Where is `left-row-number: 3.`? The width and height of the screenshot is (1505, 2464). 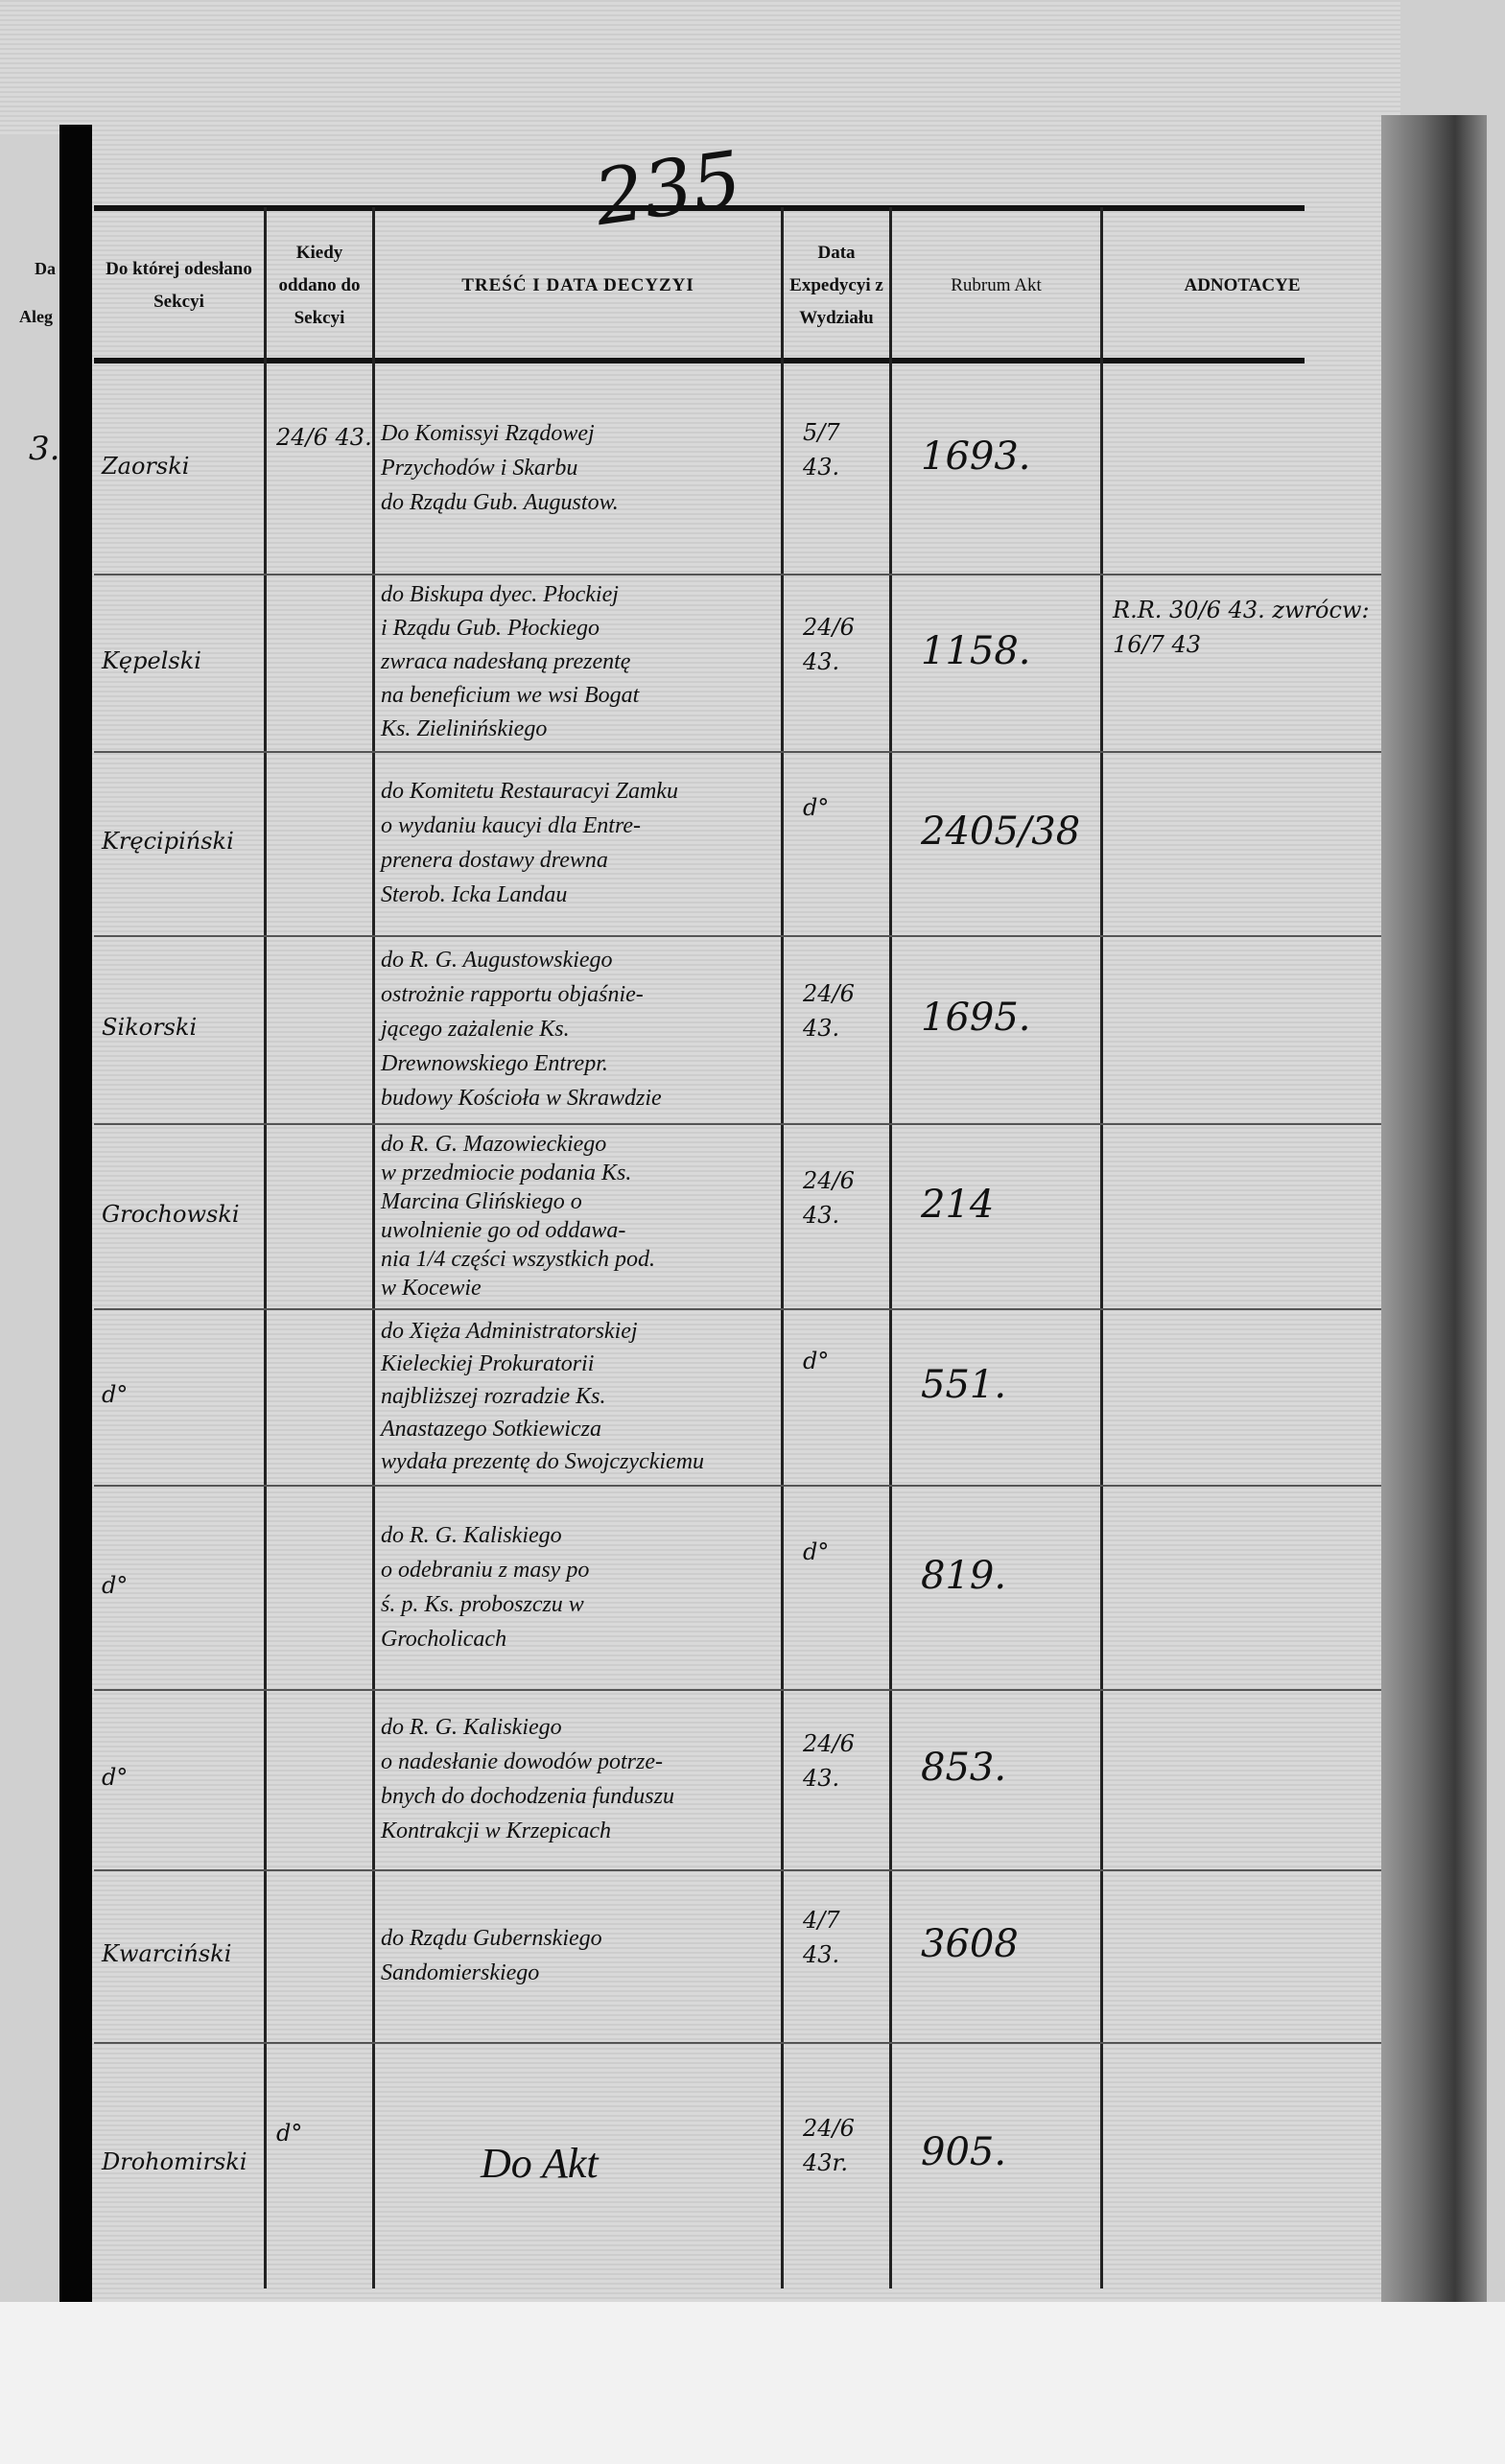 left-row-number: 3. is located at coordinates (44, 449).